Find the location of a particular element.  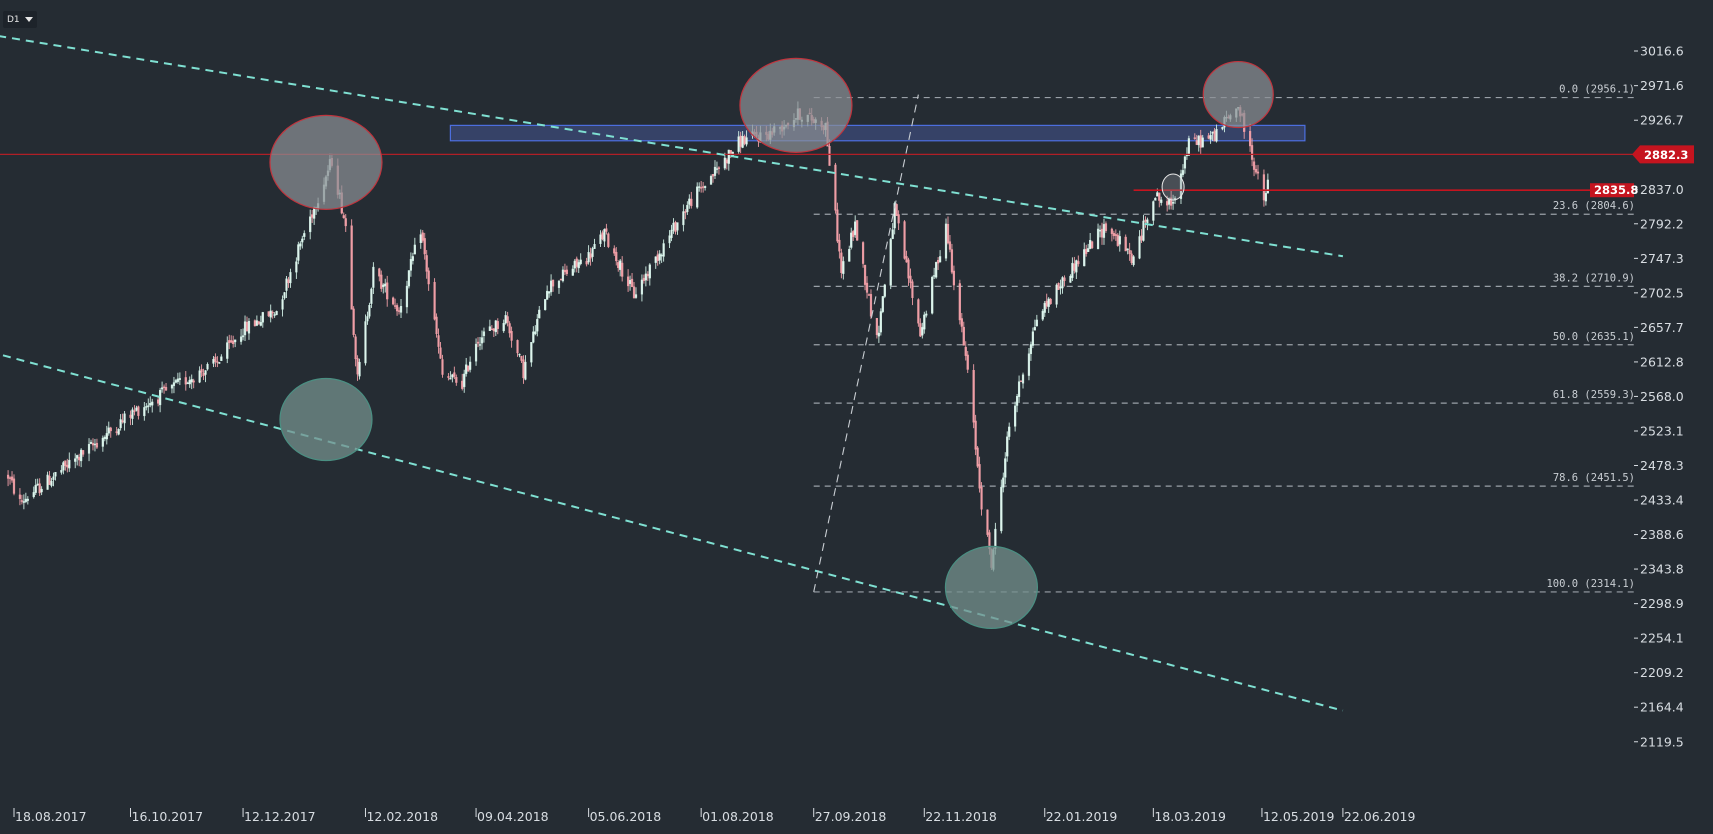

chevron-down-icon is located at coordinates (29, 19).